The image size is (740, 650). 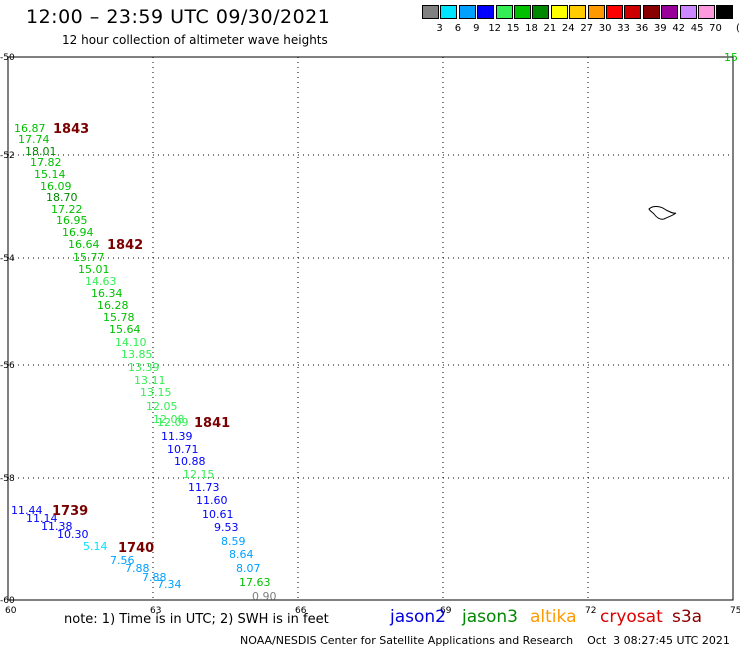 I want to click on wave-height-value: 12.15, so click(x=199, y=474).